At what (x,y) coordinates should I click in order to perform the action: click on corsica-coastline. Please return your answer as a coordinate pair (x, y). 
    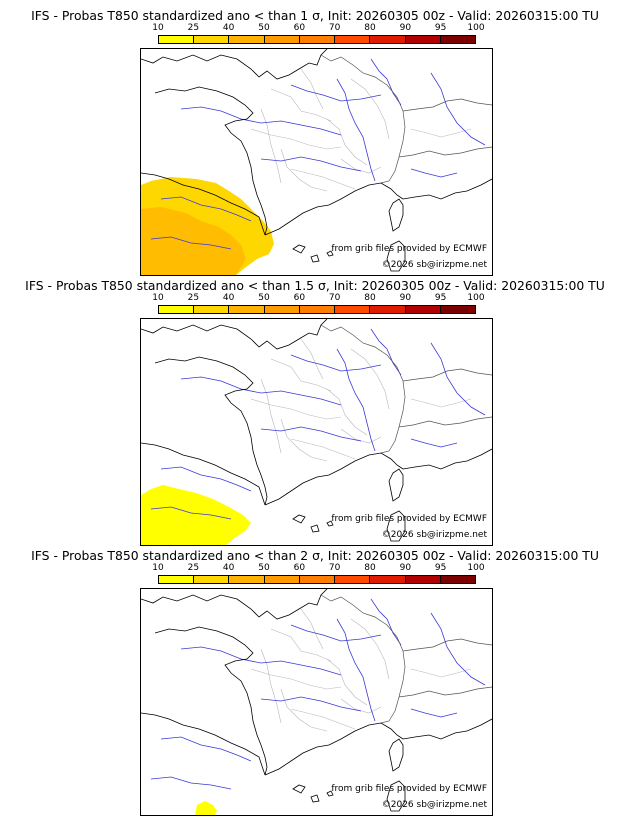
    Looking at the image, I should click on (396, 485).